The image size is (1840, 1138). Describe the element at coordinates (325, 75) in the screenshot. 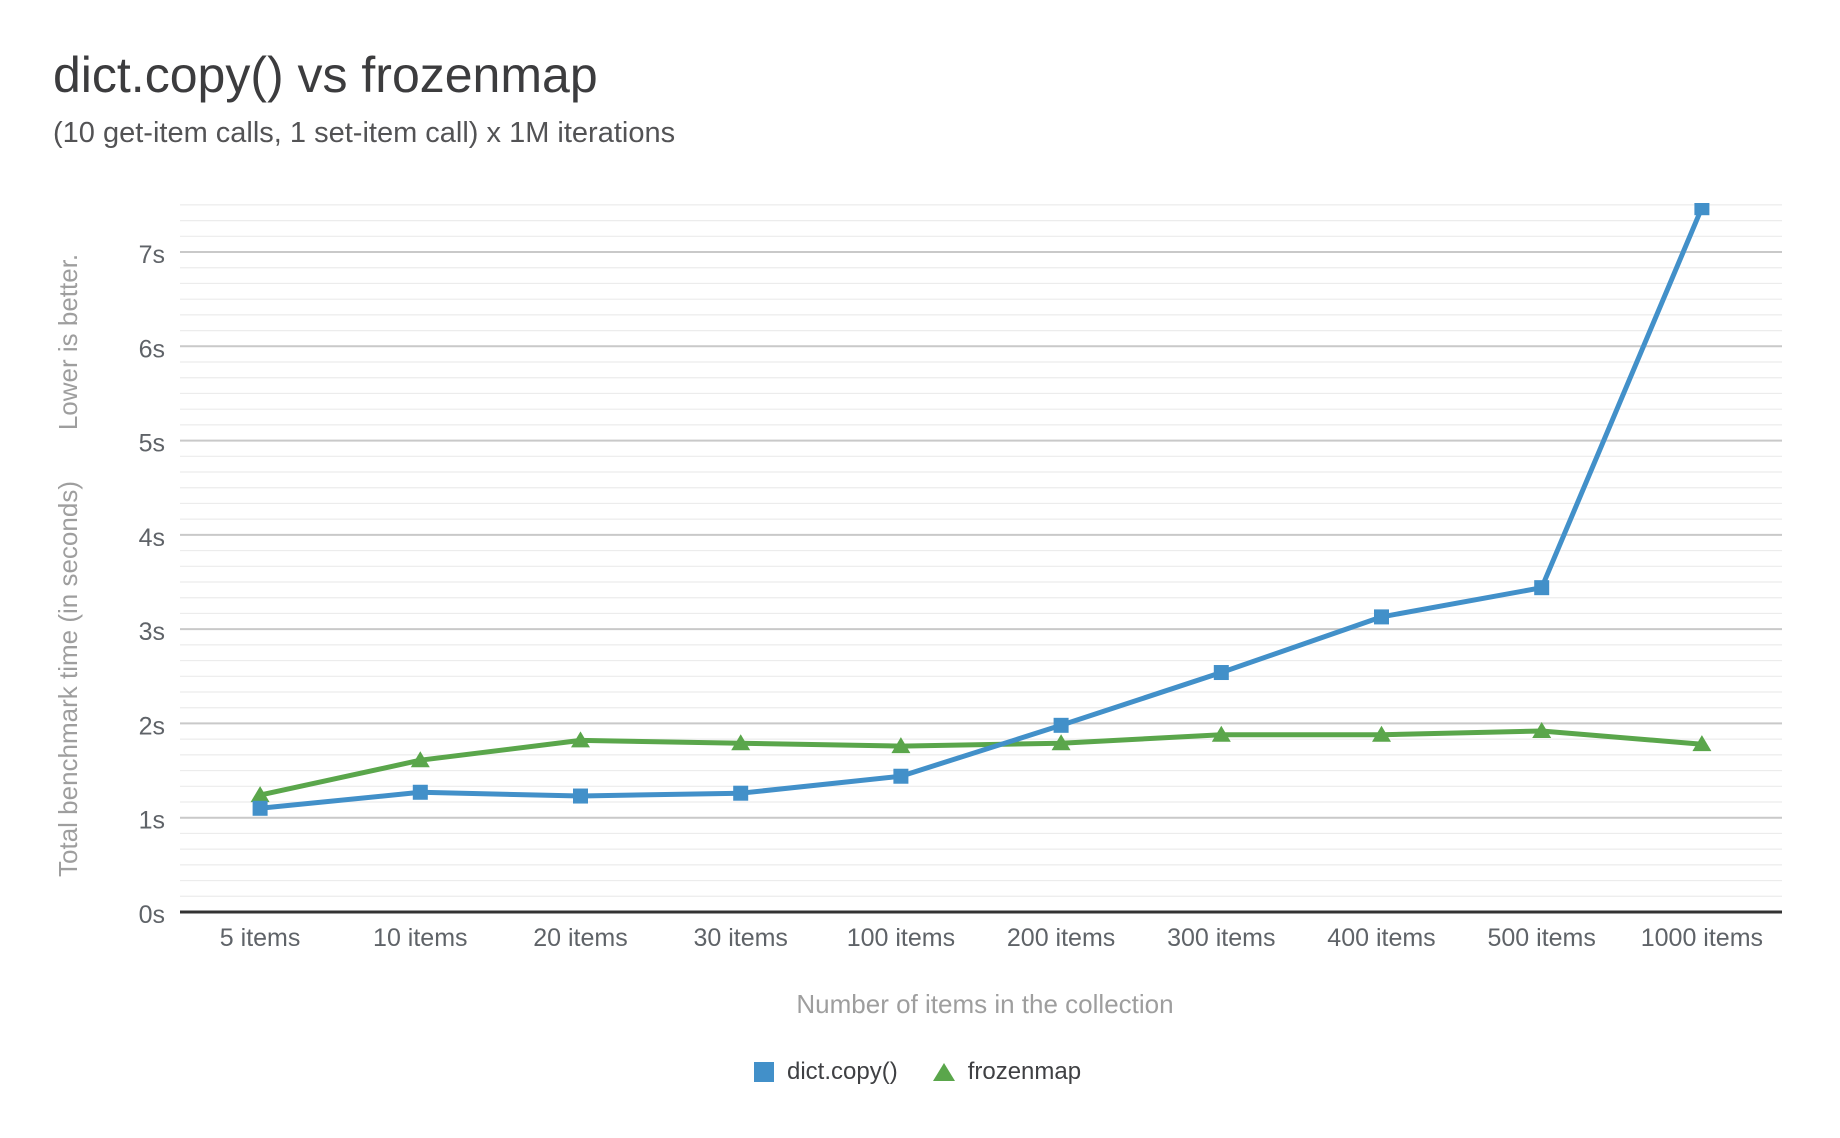

I see `chart-title: dict.copy() vs frozenmap` at that location.